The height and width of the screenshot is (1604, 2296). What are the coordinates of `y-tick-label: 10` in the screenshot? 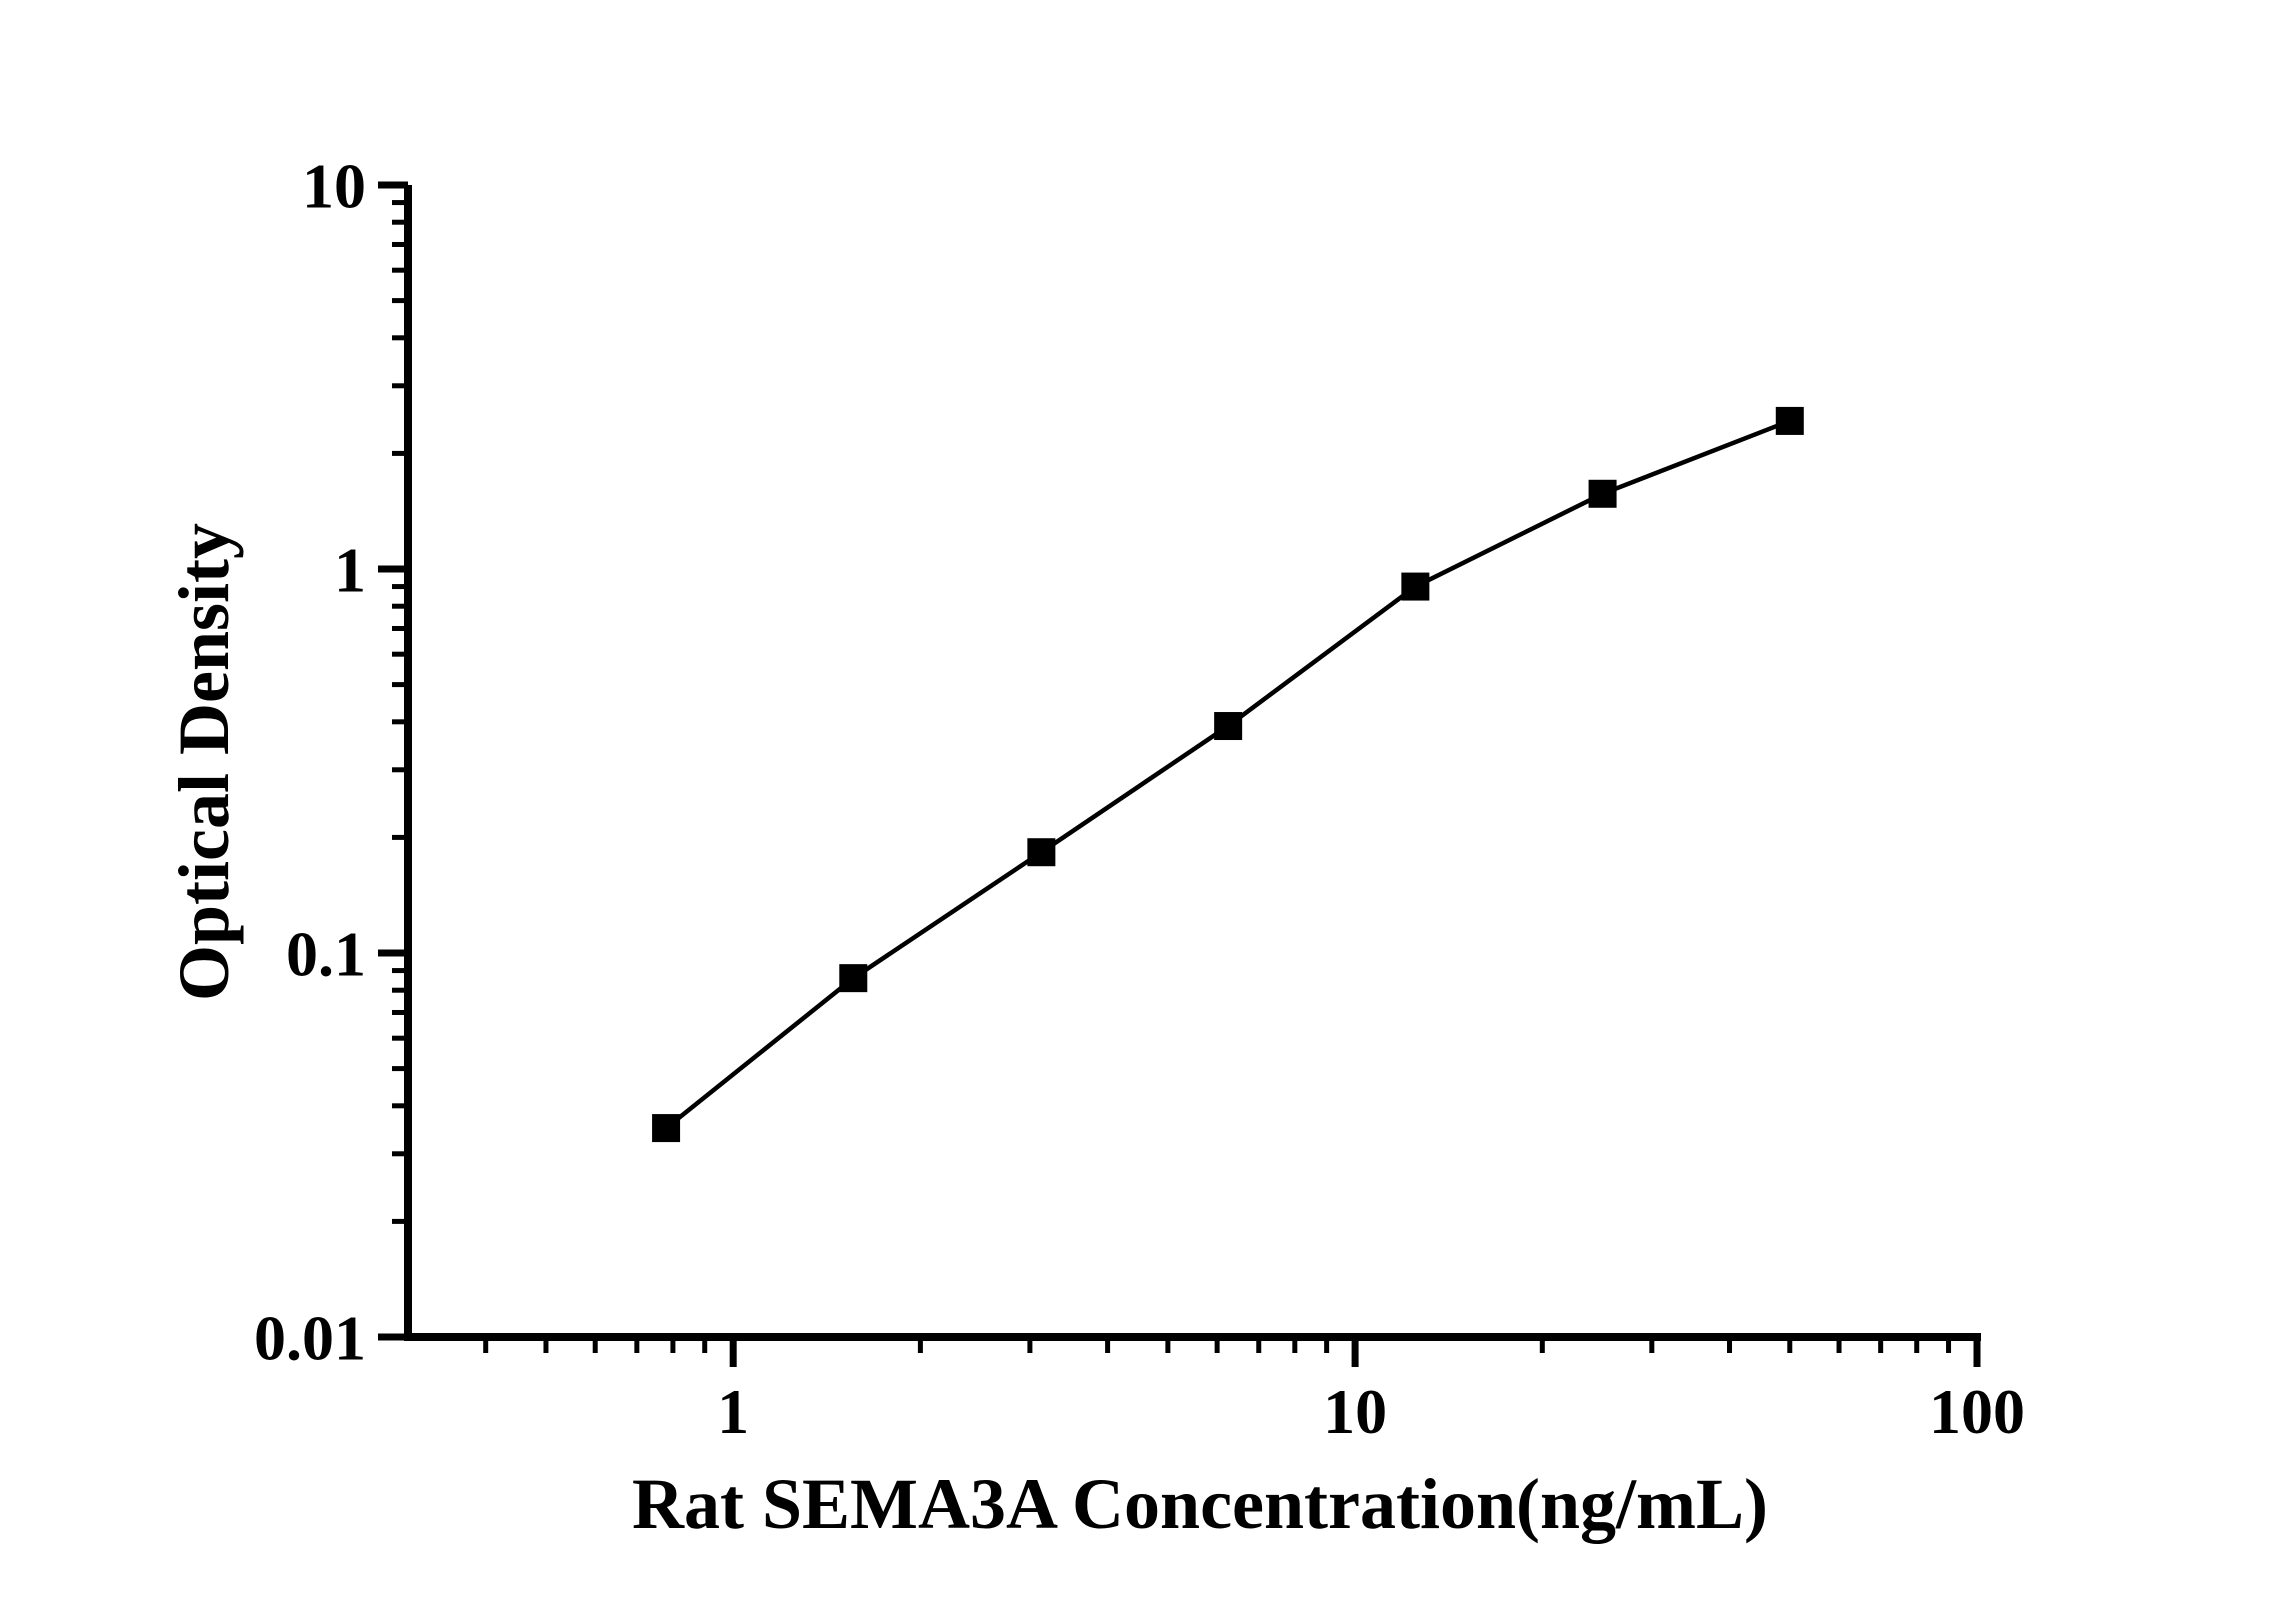 It's located at (334, 185).